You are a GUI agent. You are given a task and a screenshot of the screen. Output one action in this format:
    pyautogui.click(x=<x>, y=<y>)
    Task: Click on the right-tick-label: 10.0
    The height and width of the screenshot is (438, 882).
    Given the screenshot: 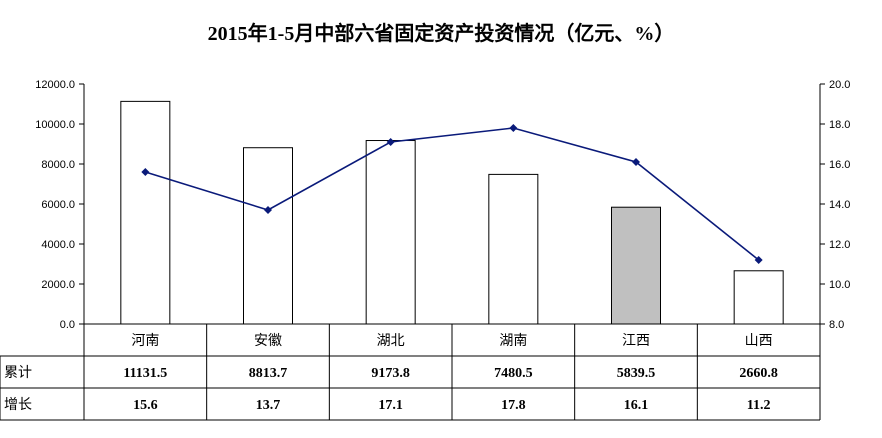 What is the action you would take?
    pyautogui.click(x=839, y=285)
    